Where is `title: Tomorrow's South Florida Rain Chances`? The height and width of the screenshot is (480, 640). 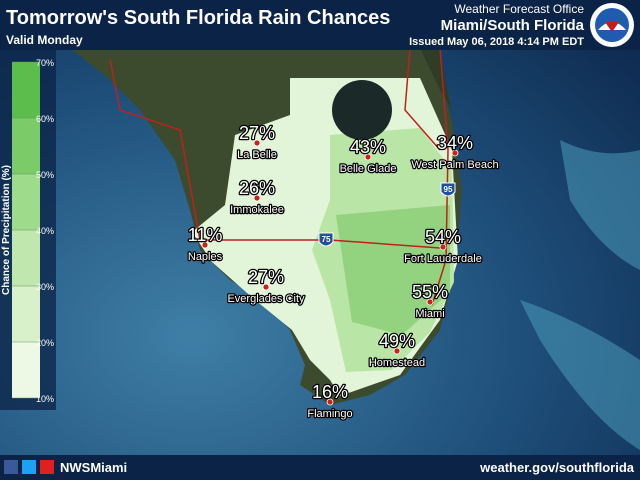 title: Tomorrow's South Florida Rain Chances is located at coordinates (198, 18).